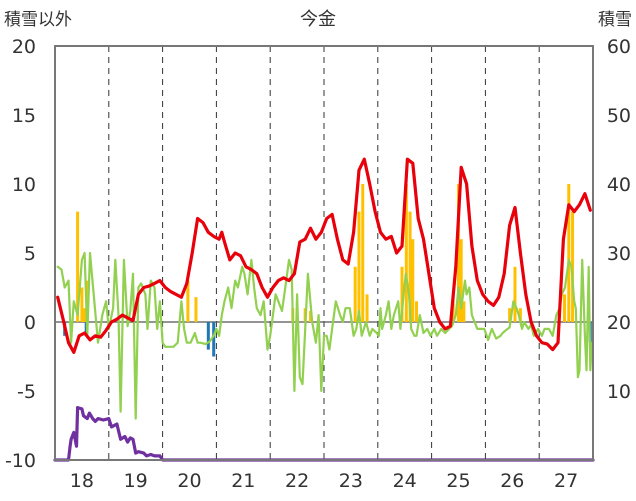 The width and height of the screenshot is (636, 501). What do you see at coordinates (189, 481) in the screenshot?
I see `x-tick-label: 20` at bounding box center [189, 481].